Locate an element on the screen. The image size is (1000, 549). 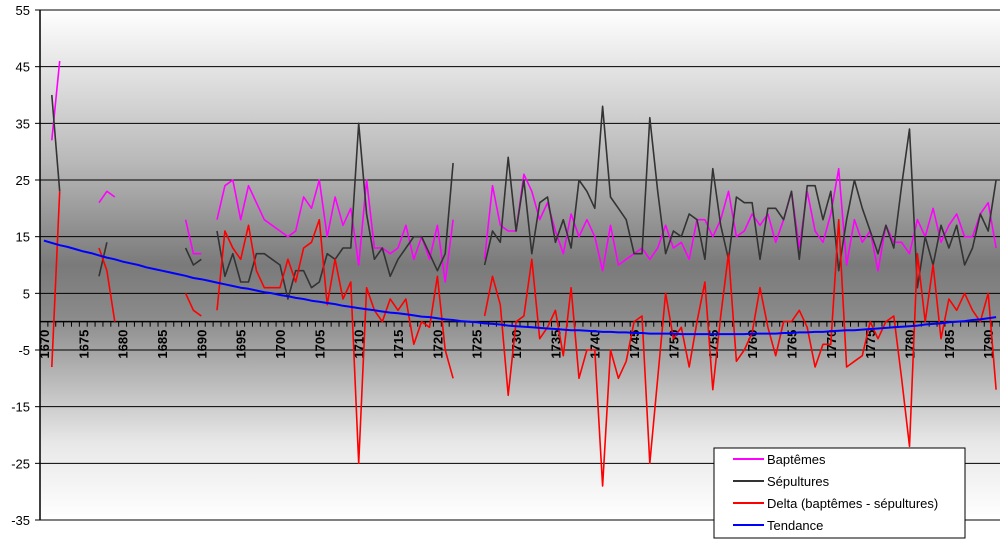
y-tick-label: -35 is located at coordinates (20, 520).